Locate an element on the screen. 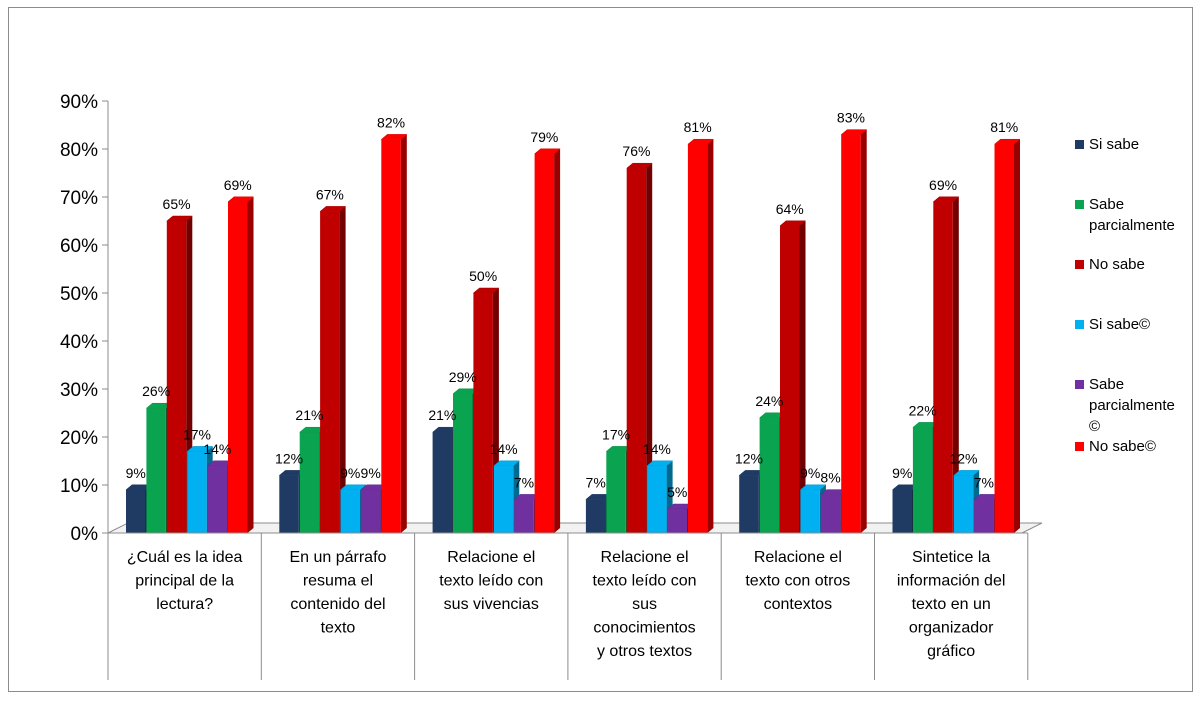 This screenshot has height=701, width=1201. data-label: 26% is located at coordinates (156, 391).